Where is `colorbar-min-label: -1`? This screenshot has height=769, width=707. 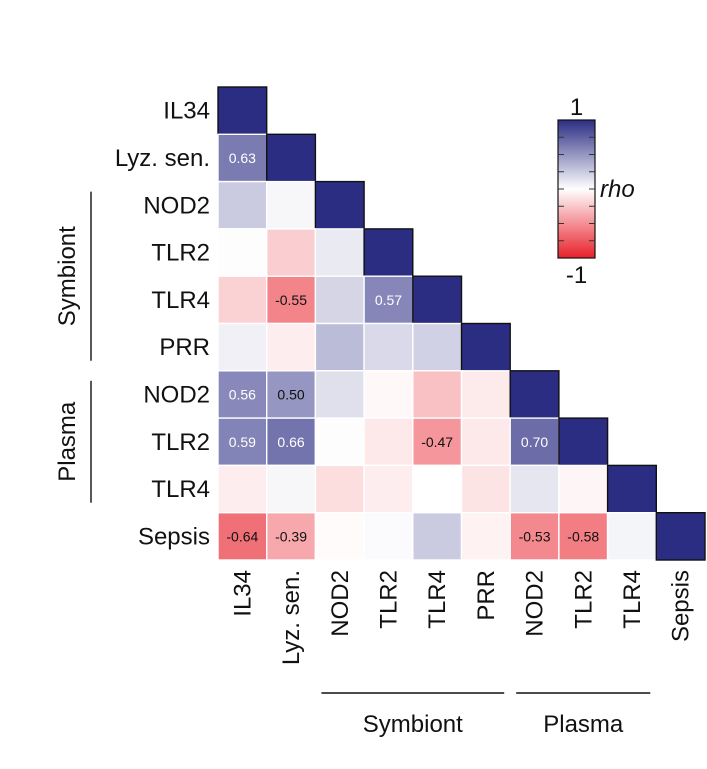 colorbar-min-label: -1 is located at coordinates (576, 275).